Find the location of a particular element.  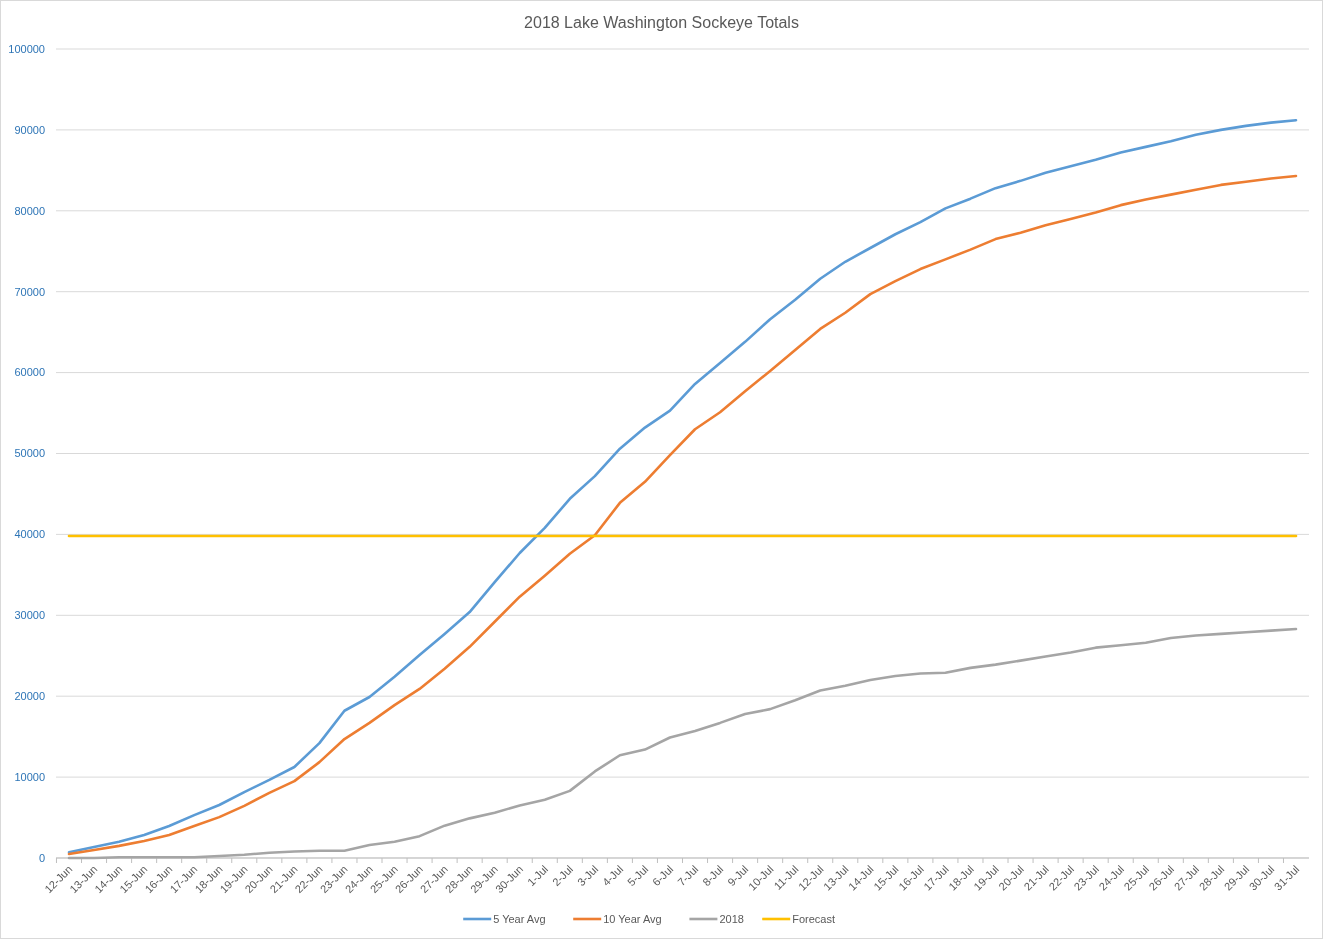

y-tick-label: 10000 is located at coordinates (29, 776).